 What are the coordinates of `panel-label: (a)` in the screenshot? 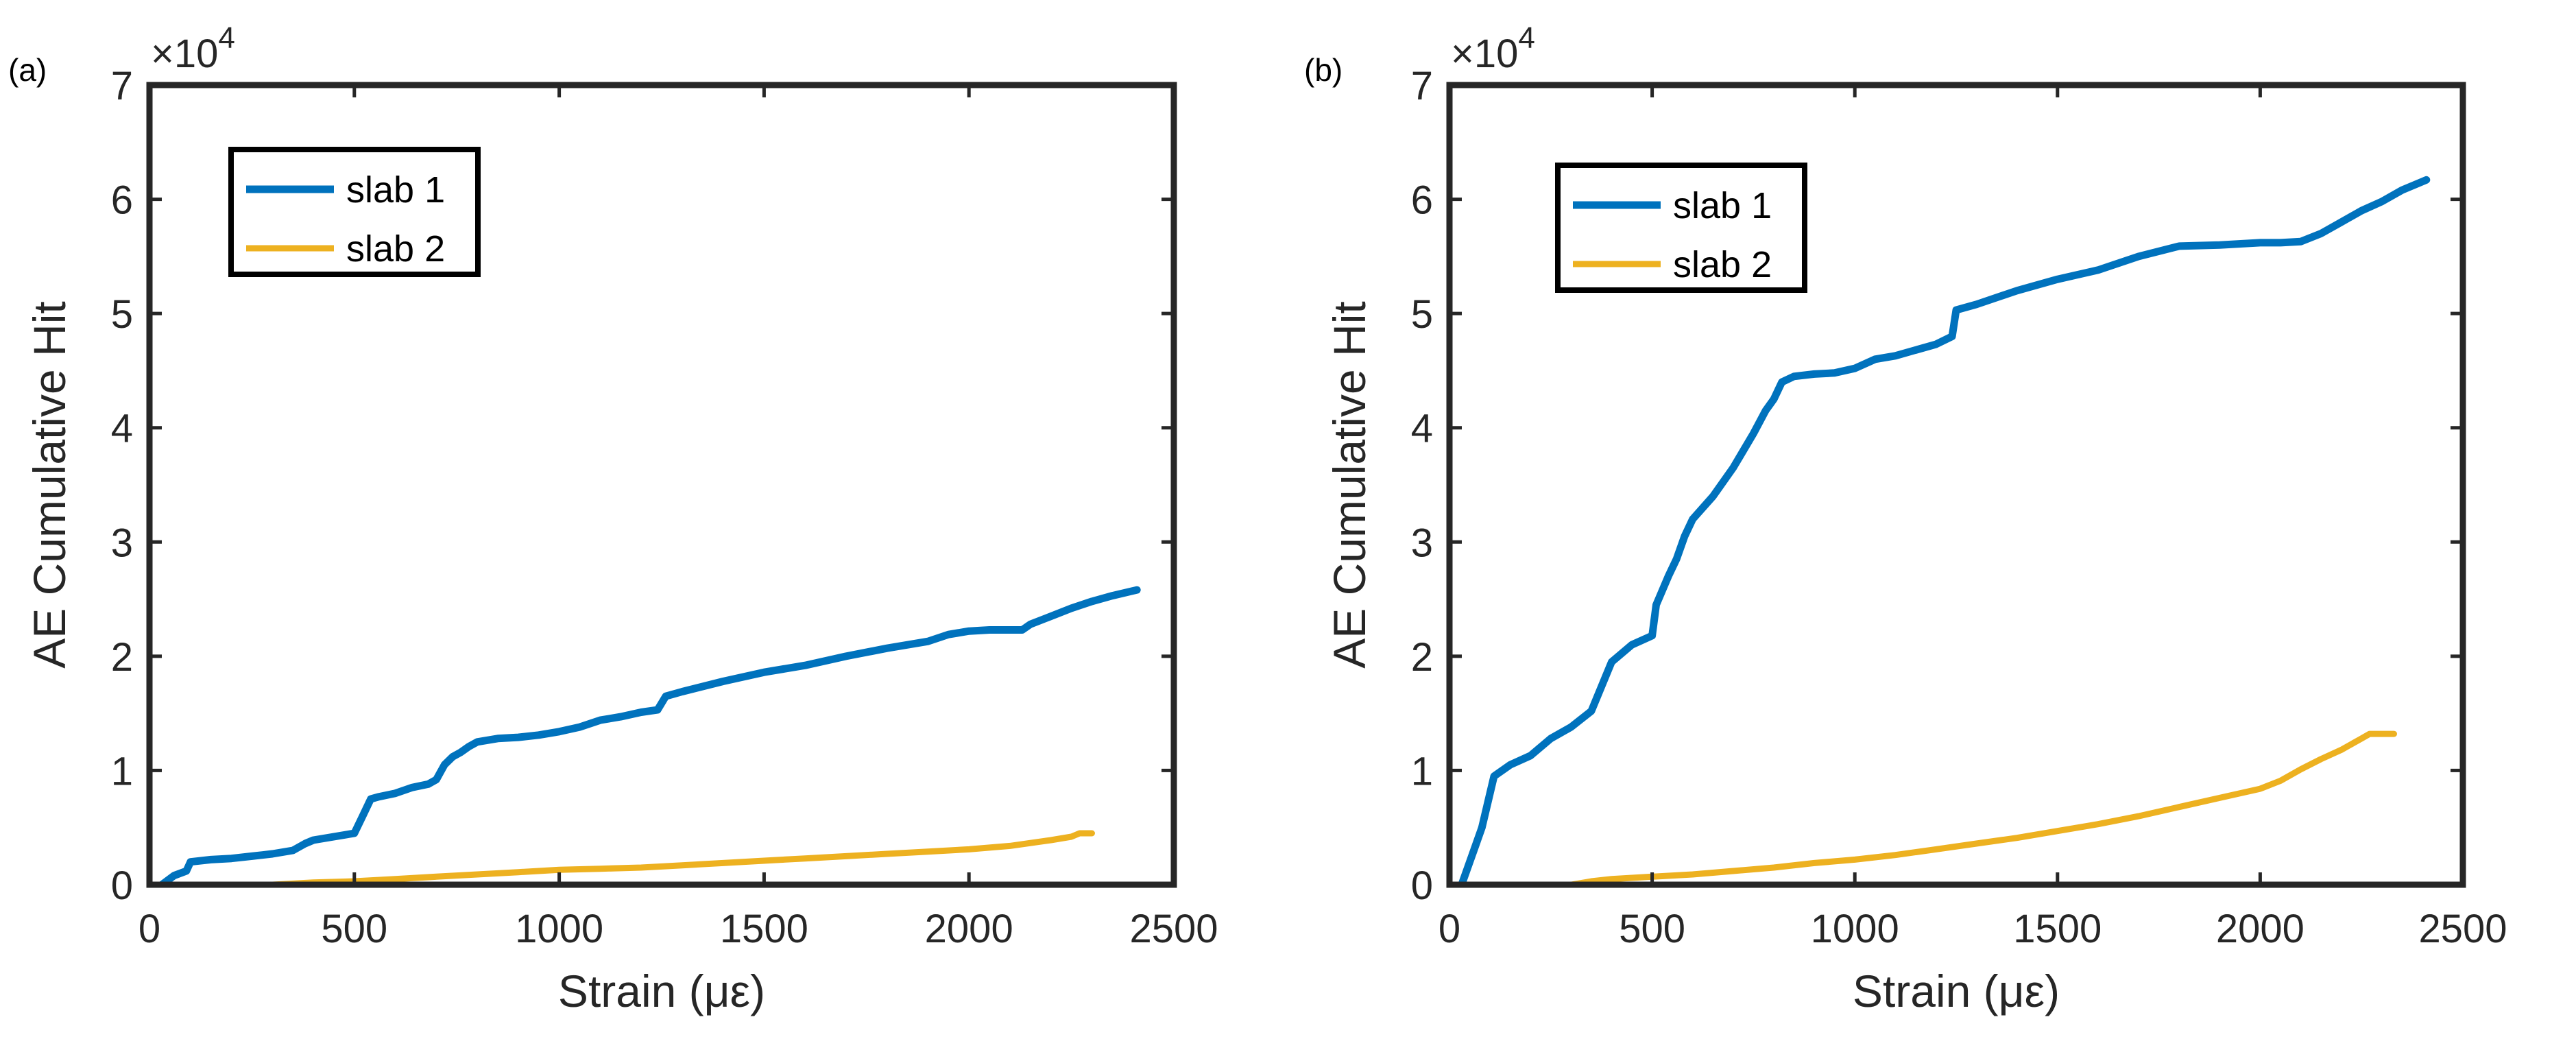 It's located at (27, 70).